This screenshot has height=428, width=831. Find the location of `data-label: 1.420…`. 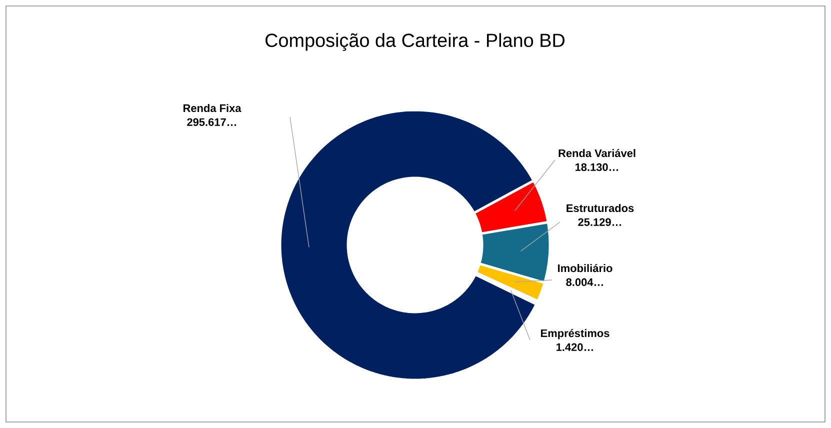

data-label: 1.420… is located at coordinates (574, 347).